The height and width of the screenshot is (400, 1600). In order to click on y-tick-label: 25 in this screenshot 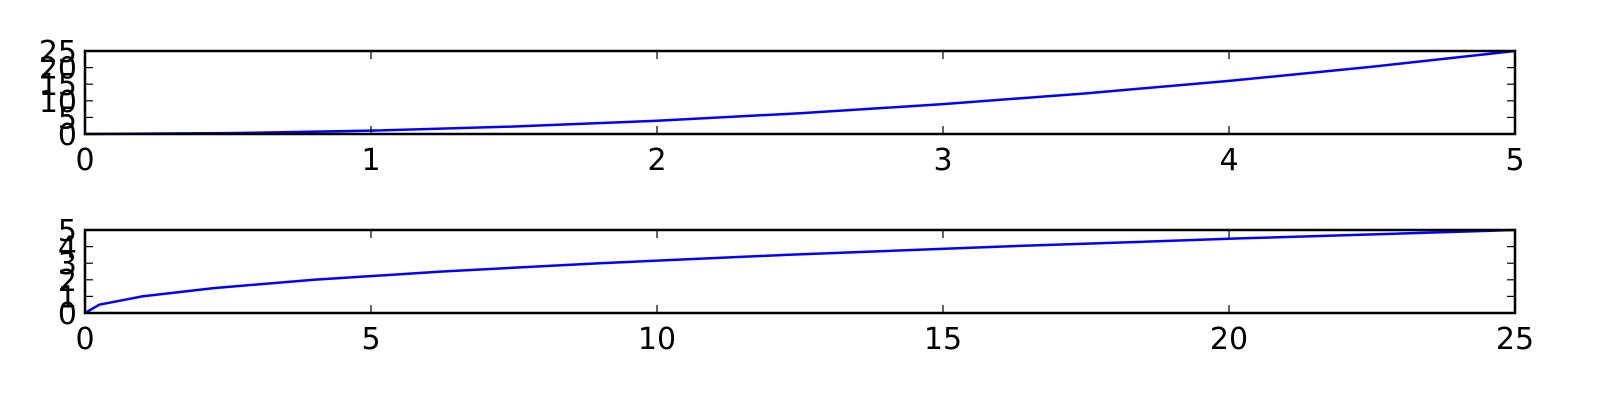, I will do `click(58, 52)`.